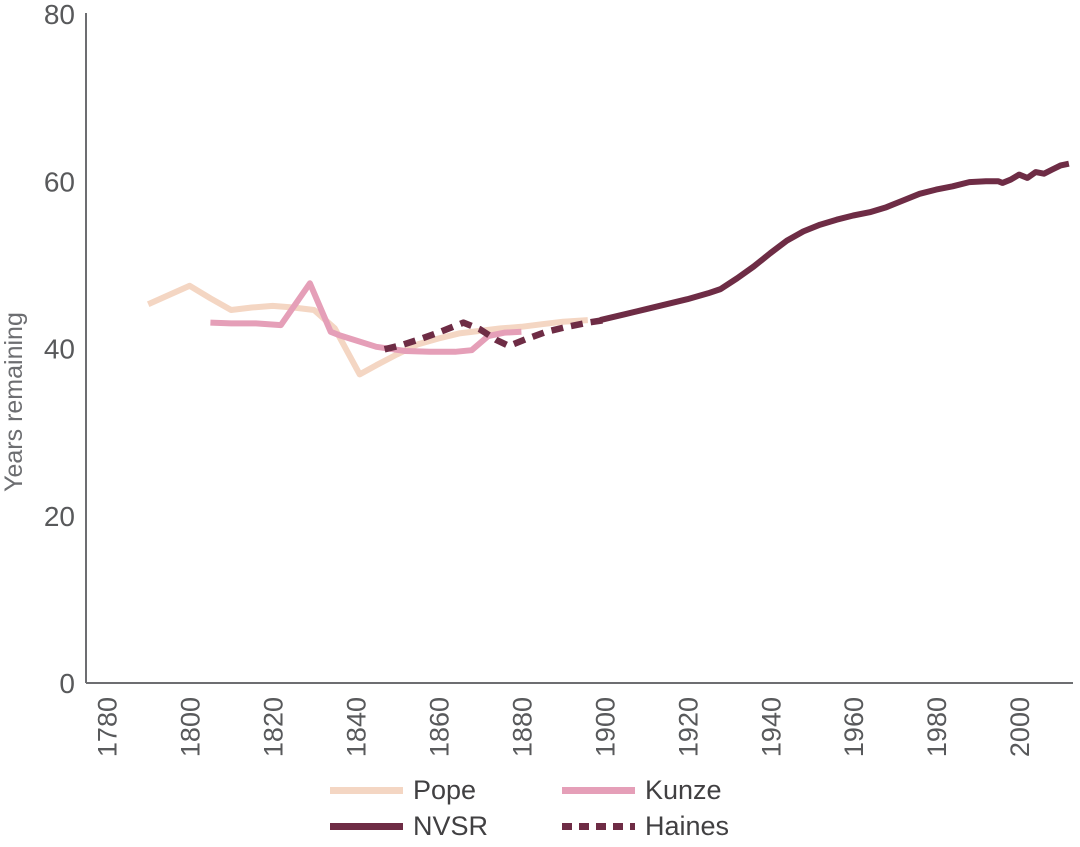 The image size is (1080, 847). Describe the element at coordinates (494, 334) in the screenshot. I see `series-haines-line` at that location.